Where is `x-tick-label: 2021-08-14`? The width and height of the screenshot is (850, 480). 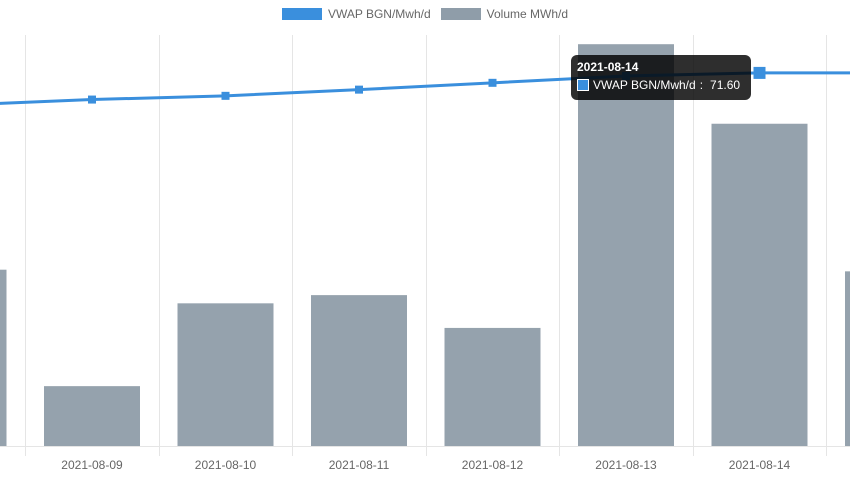
x-tick-label: 2021-08-14 is located at coordinates (760, 465).